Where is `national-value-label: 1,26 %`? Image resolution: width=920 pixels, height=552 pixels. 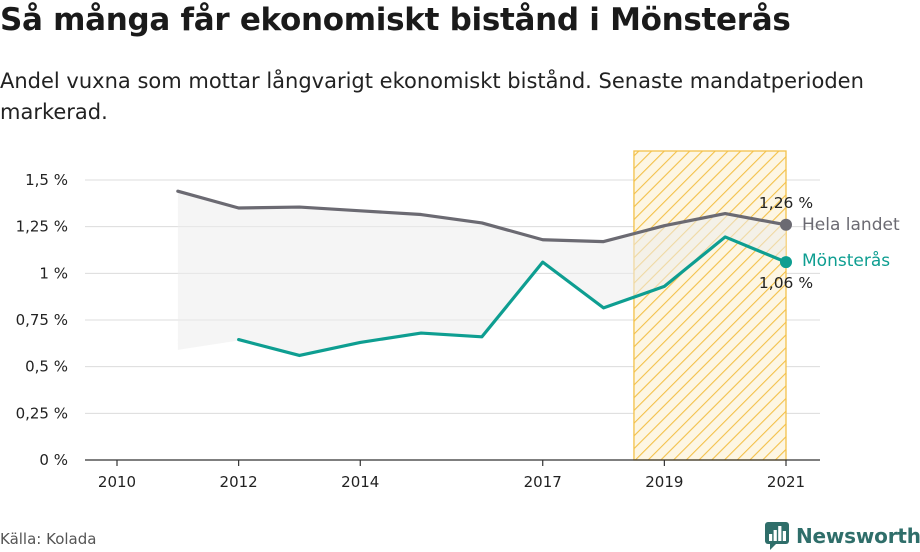 national-value-label: 1,26 % is located at coordinates (786, 203).